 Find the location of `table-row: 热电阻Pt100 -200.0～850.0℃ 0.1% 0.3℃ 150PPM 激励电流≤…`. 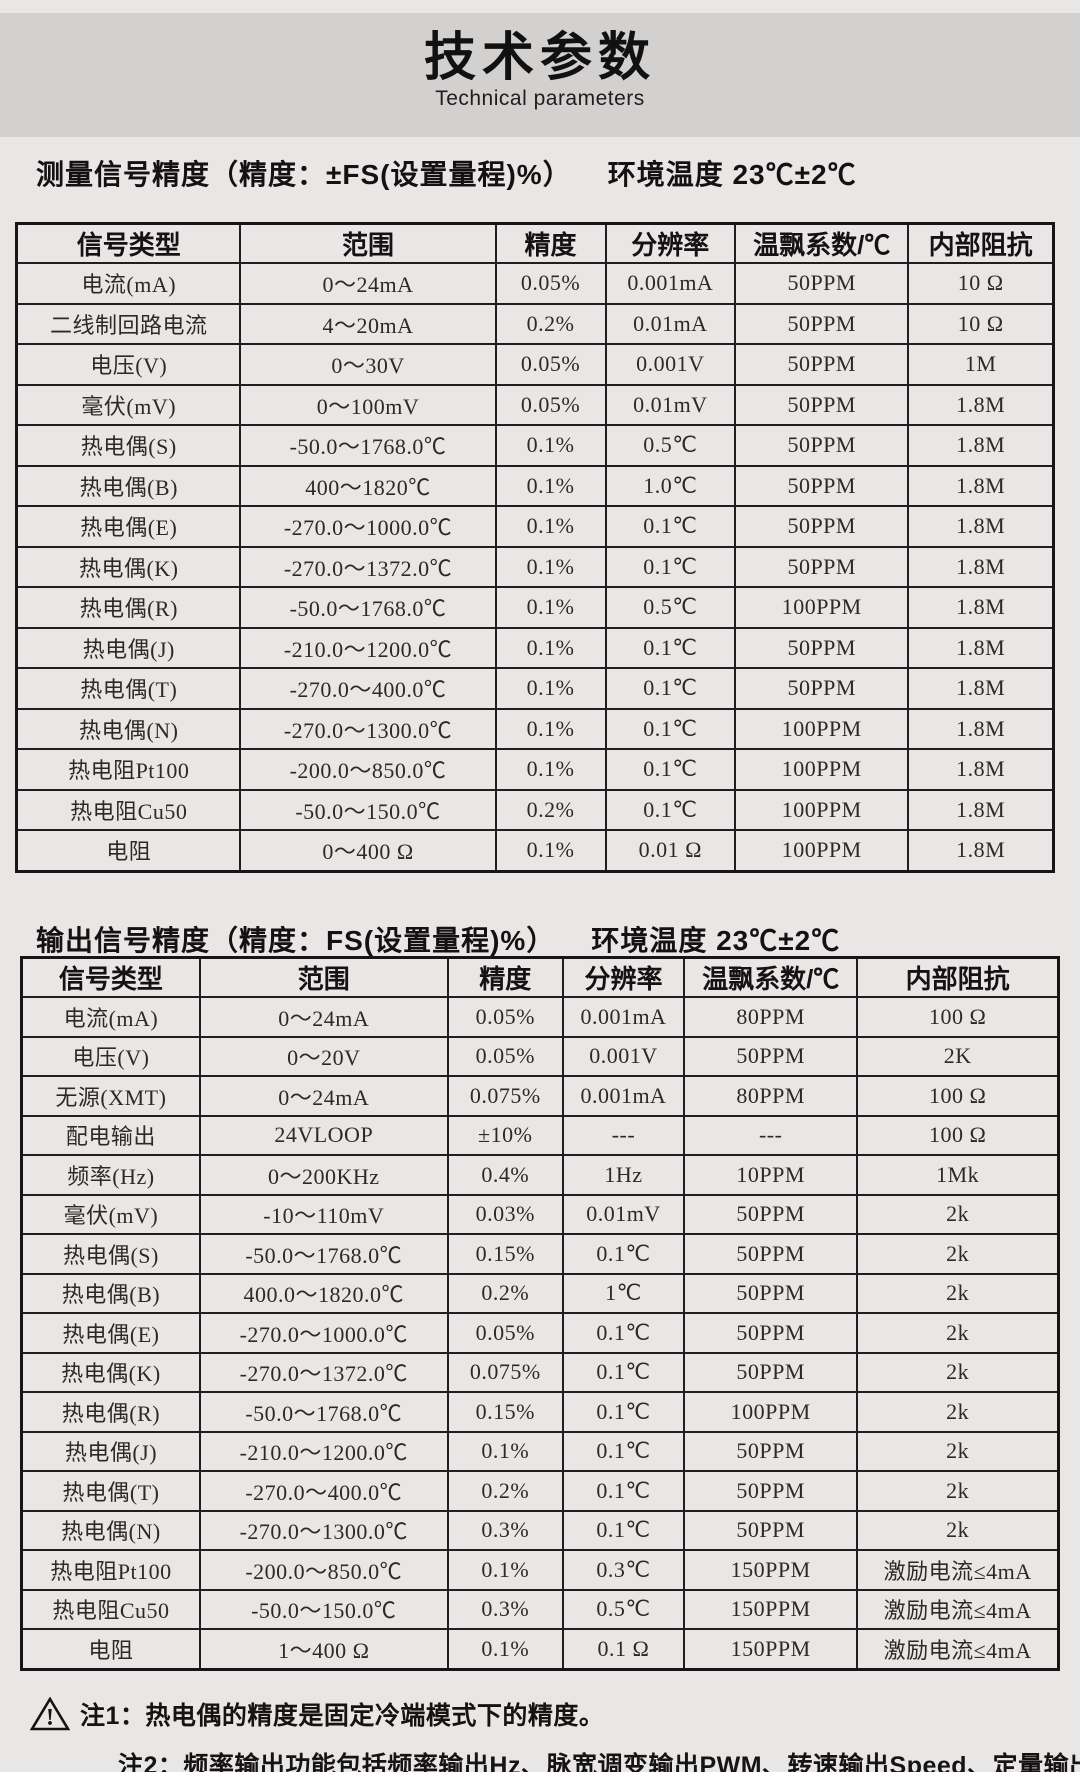

table-row: 热电阻Pt100 -200.0～850.0℃ 0.1% 0.3℃ 150PPM 激励电流≤… is located at coordinates (540, 1570).